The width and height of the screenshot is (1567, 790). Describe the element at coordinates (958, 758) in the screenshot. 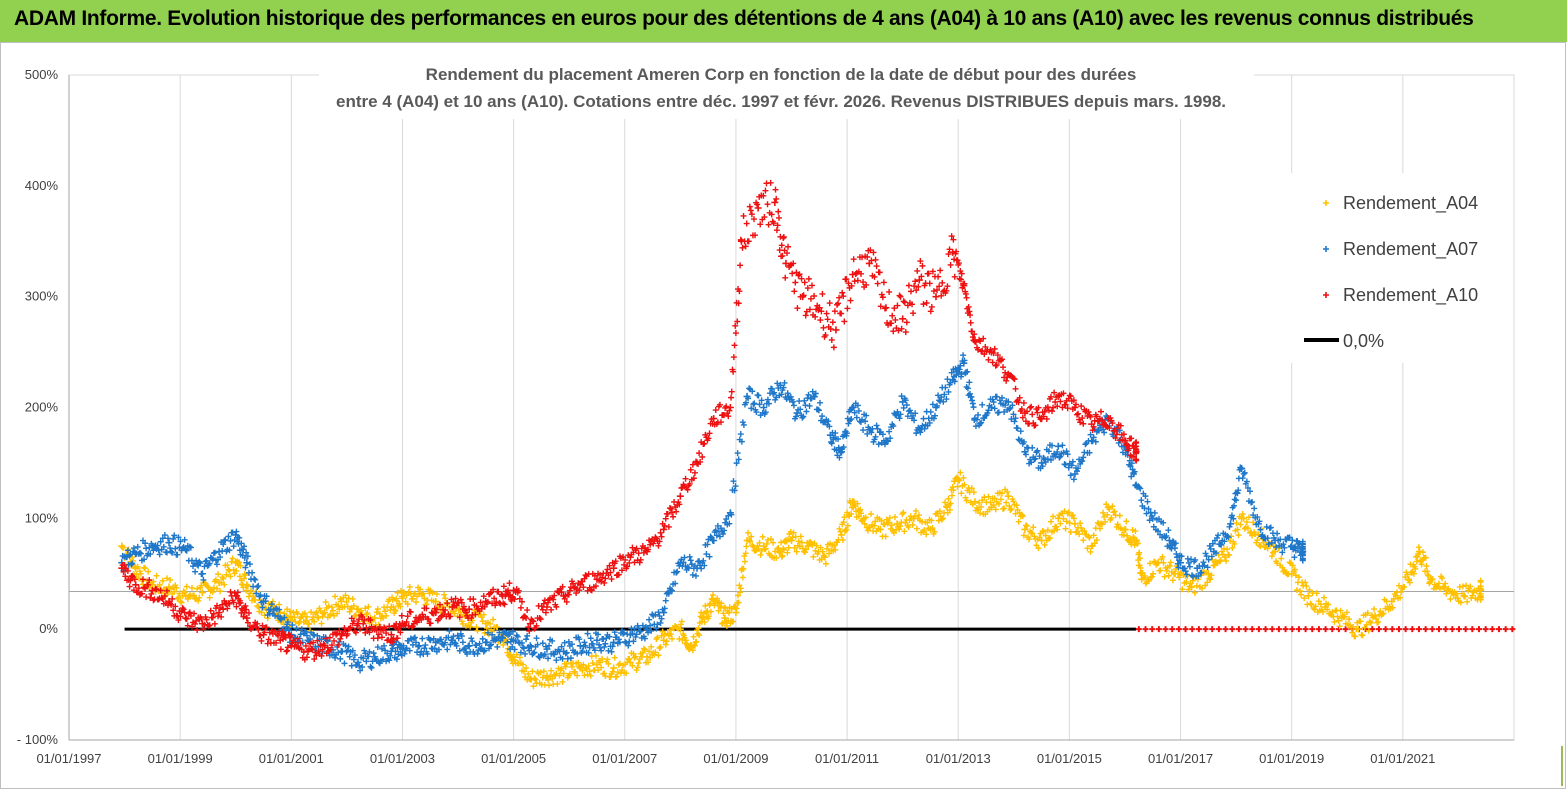

I see `x-tick-label: 01/01/2013` at that location.